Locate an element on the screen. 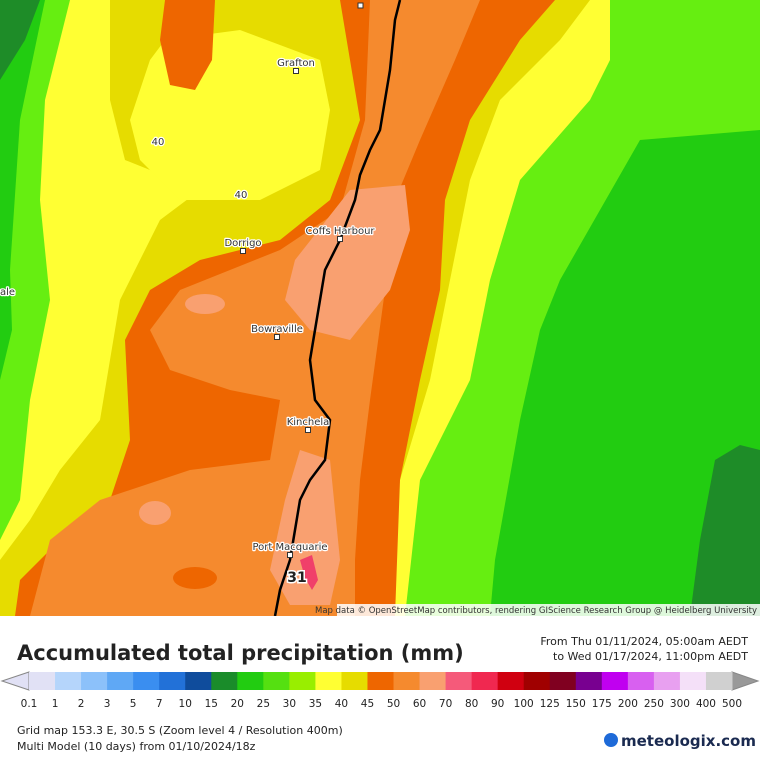 The width and height of the screenshot is (760, 764). legend-label: 50 is located at coordinates (393, 704).